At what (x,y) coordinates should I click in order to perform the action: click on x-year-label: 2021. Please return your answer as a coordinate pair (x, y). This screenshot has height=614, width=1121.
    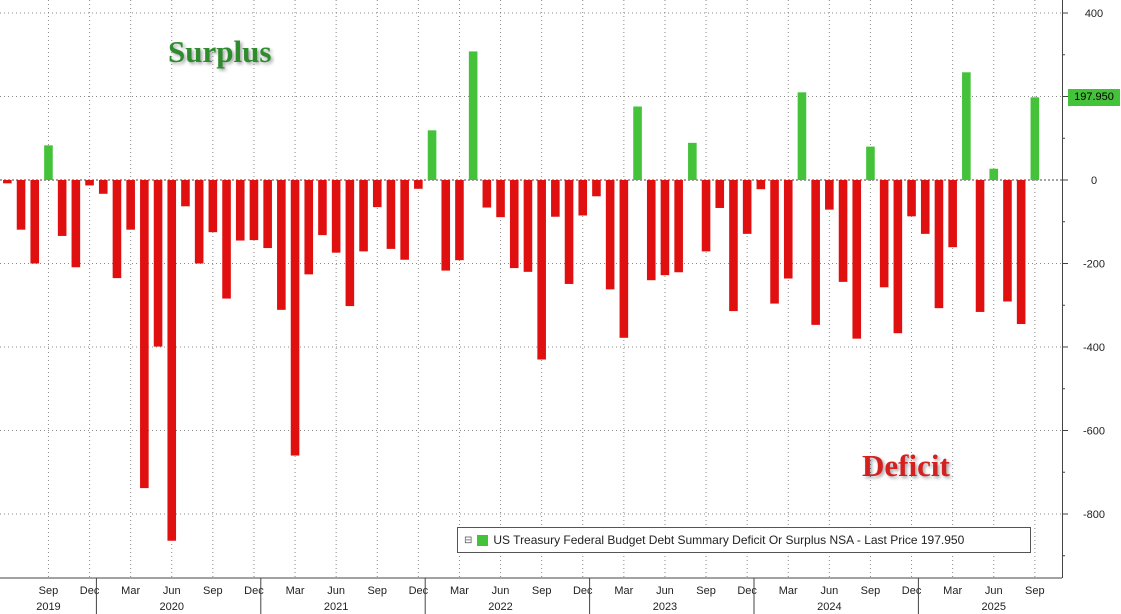
    Looking at the image, I should click on (336, 607).